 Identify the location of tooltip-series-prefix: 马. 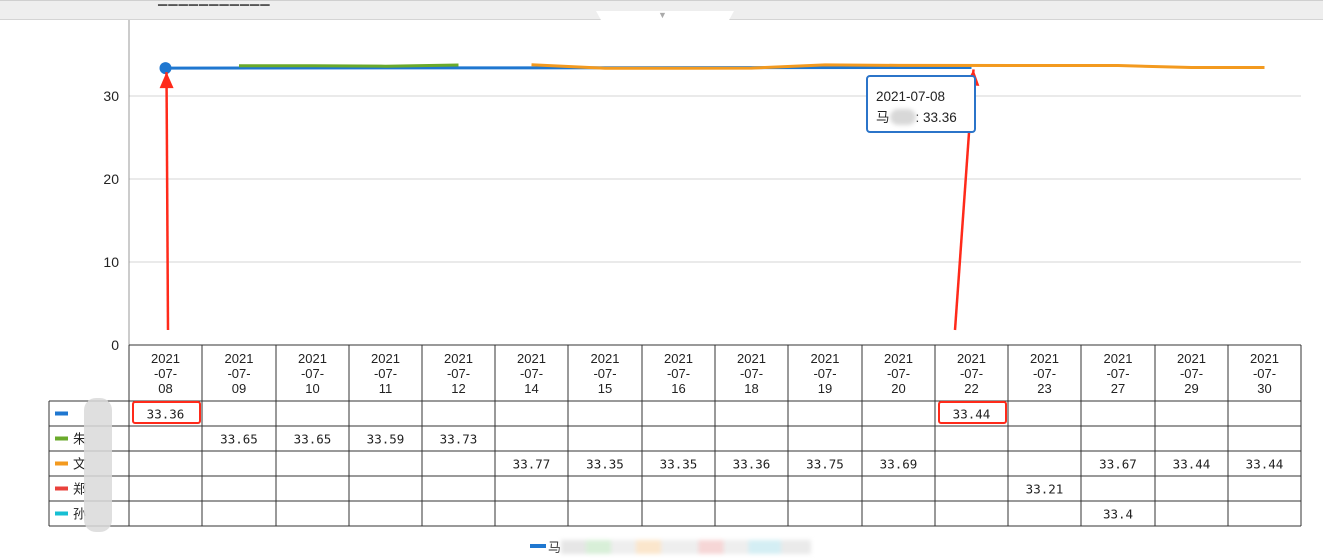
(883, 117).